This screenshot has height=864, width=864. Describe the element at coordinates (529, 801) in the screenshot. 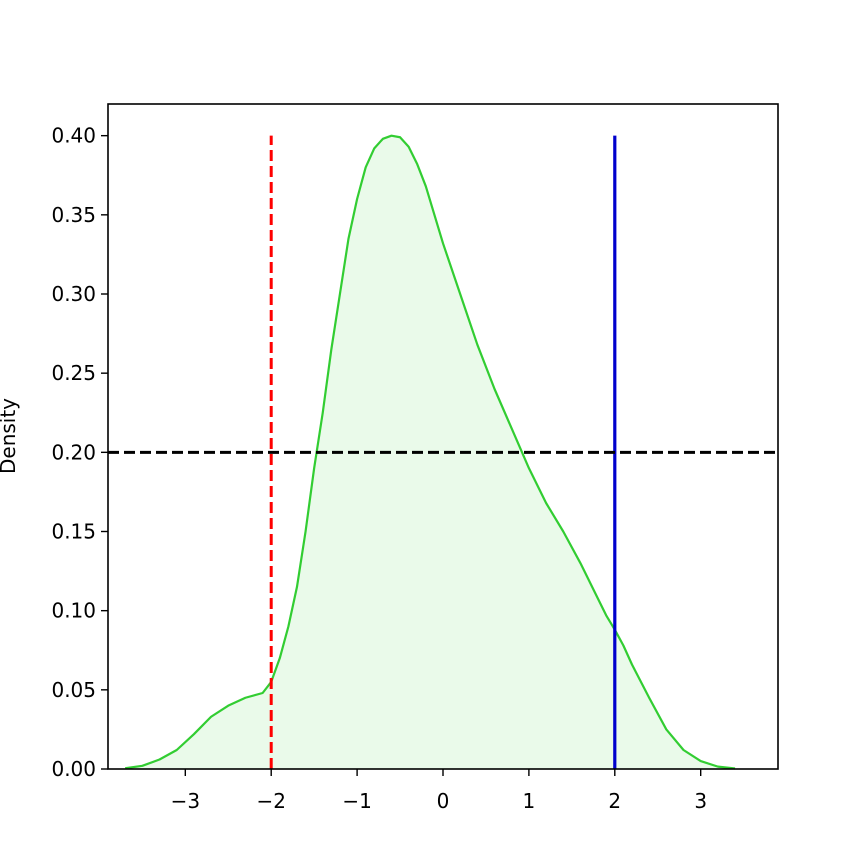

I see `x-tick-label: 1` at that location.